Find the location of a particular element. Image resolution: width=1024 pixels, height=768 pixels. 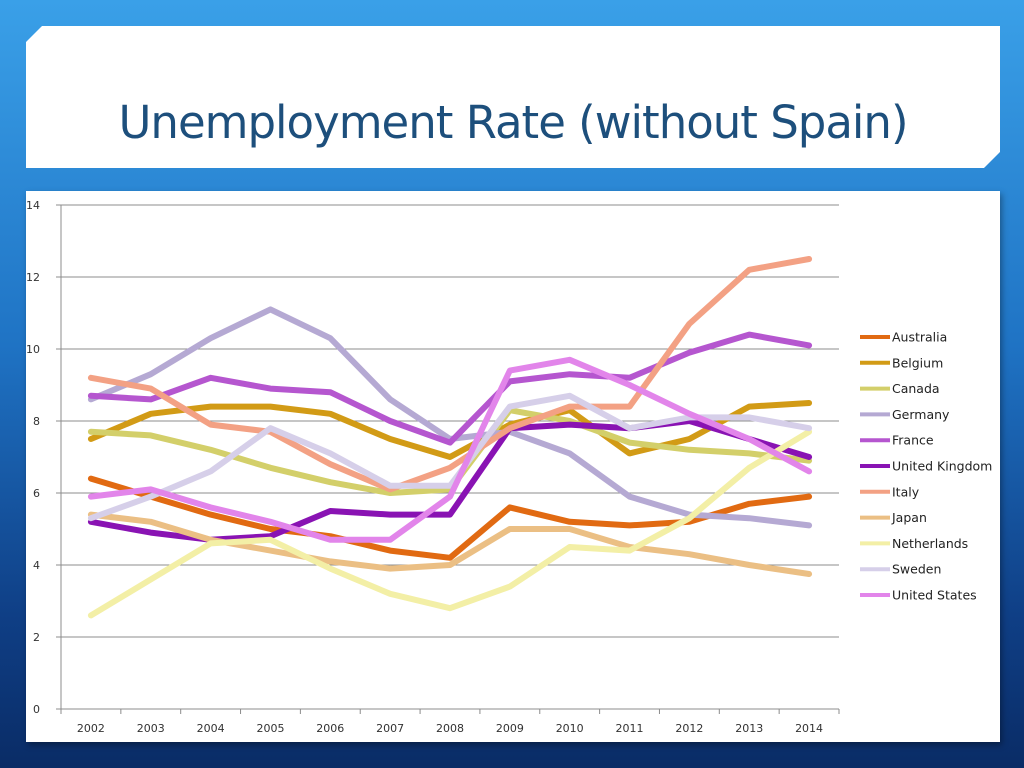

x-tick-label: 2003 is located at coordinates (151, 728).